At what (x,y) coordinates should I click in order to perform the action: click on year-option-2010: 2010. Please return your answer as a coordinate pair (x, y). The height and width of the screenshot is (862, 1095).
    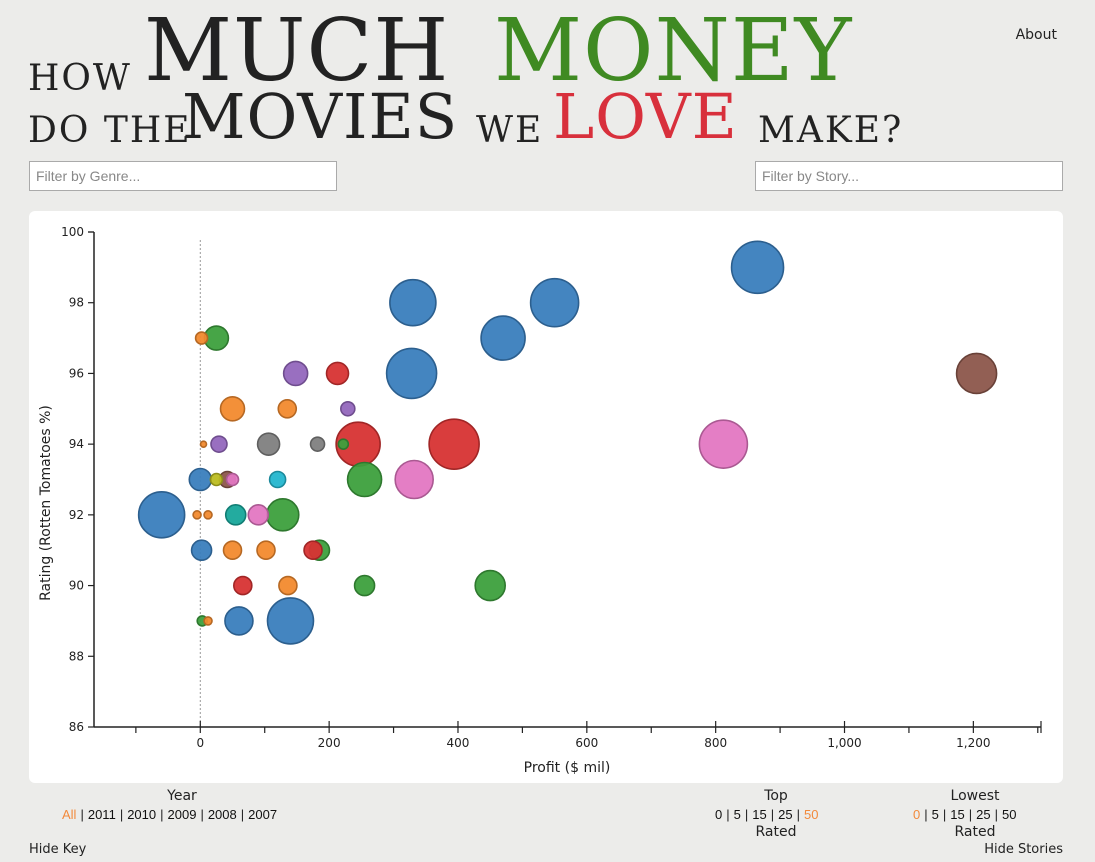
    Looking at the image, I should click on (142, 814).